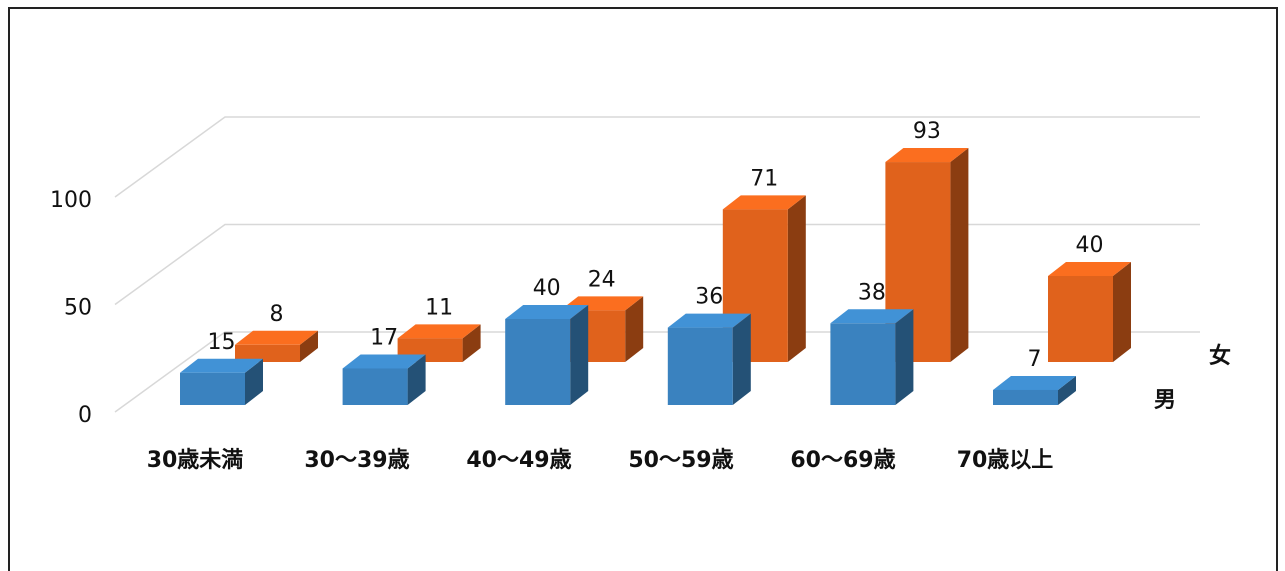  I want to click on value-label: 24, so click(602, 279).